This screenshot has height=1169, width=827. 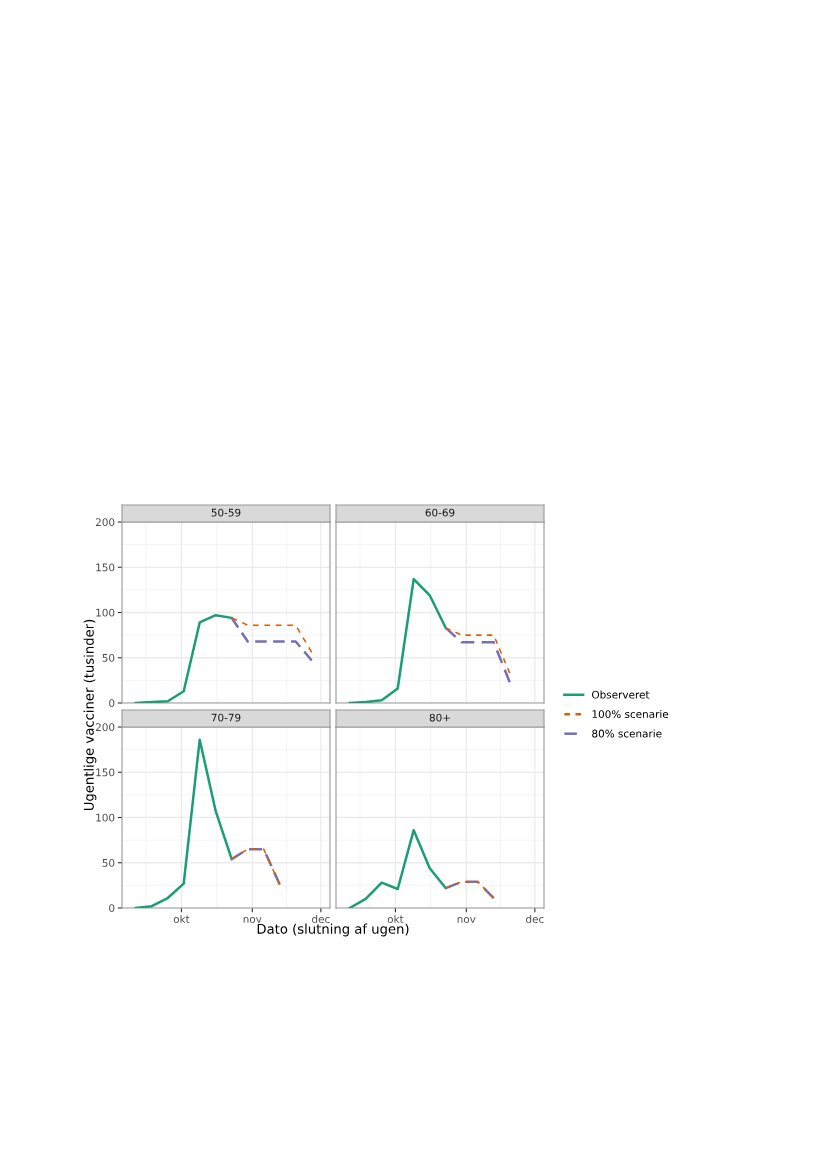 I want to click on chart-title: 80+, so click(x=439, y=717).